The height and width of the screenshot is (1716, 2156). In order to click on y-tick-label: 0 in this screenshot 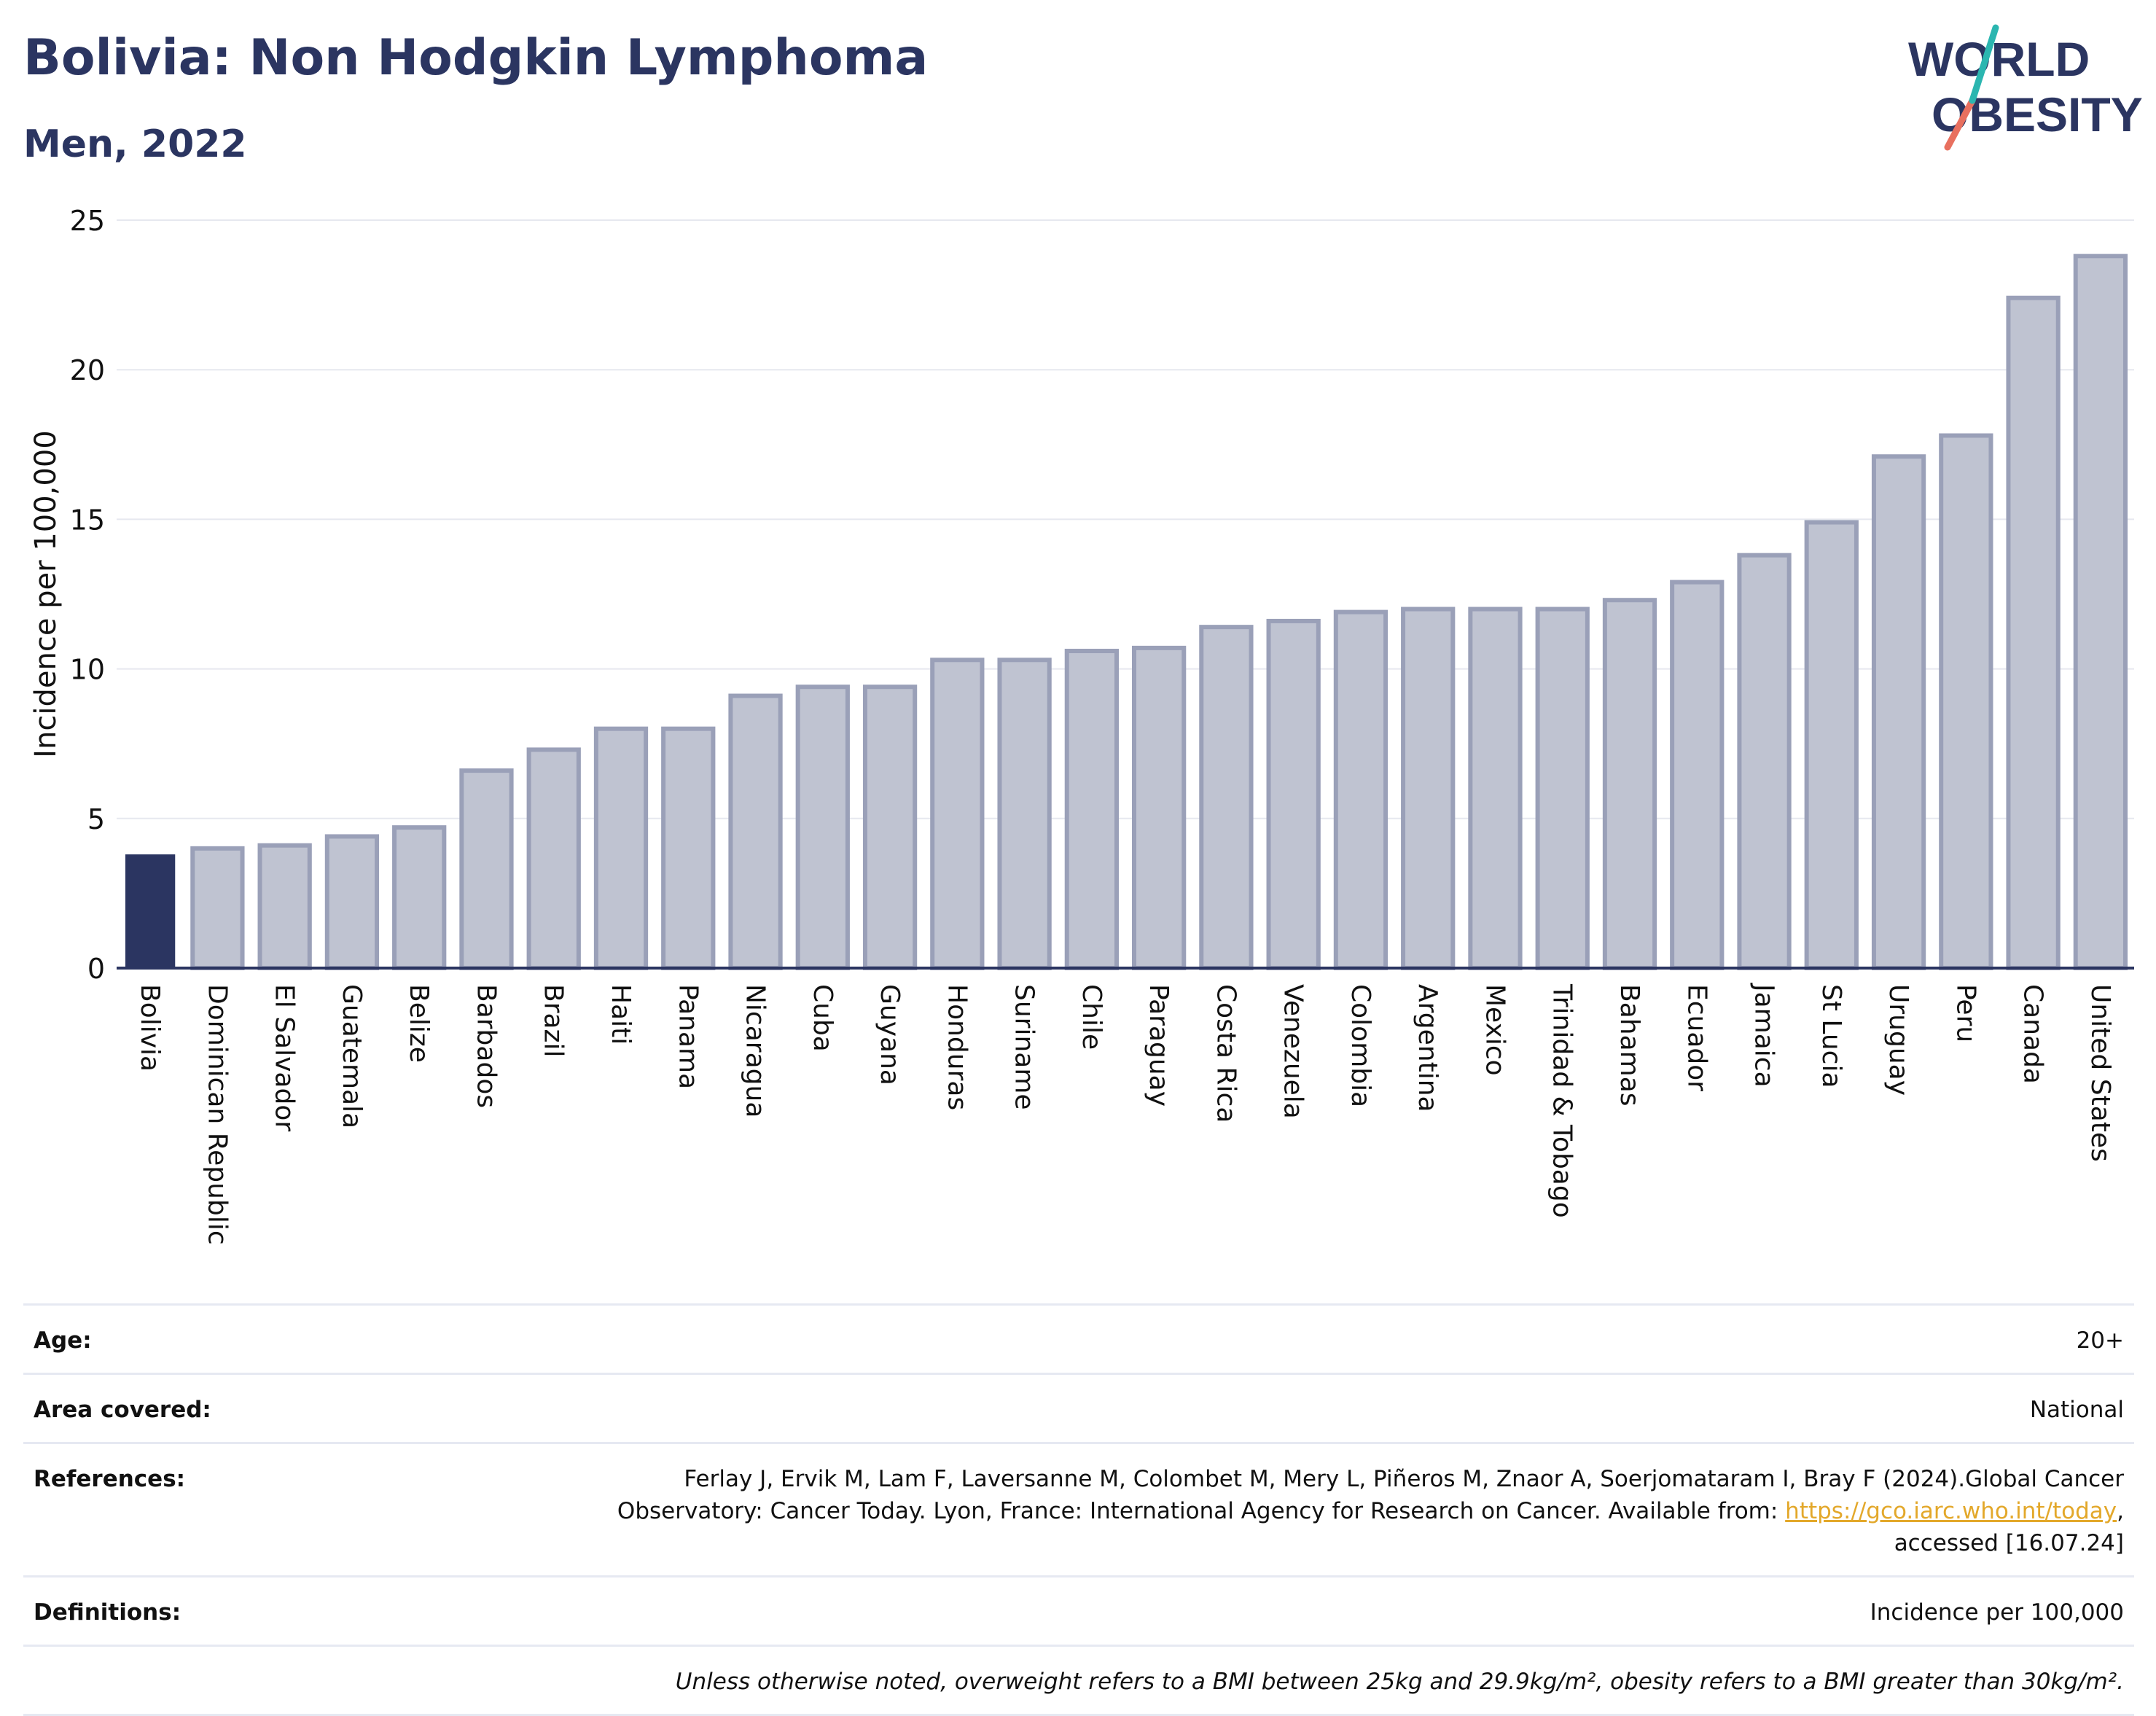, I will do `click(96, 969)`.